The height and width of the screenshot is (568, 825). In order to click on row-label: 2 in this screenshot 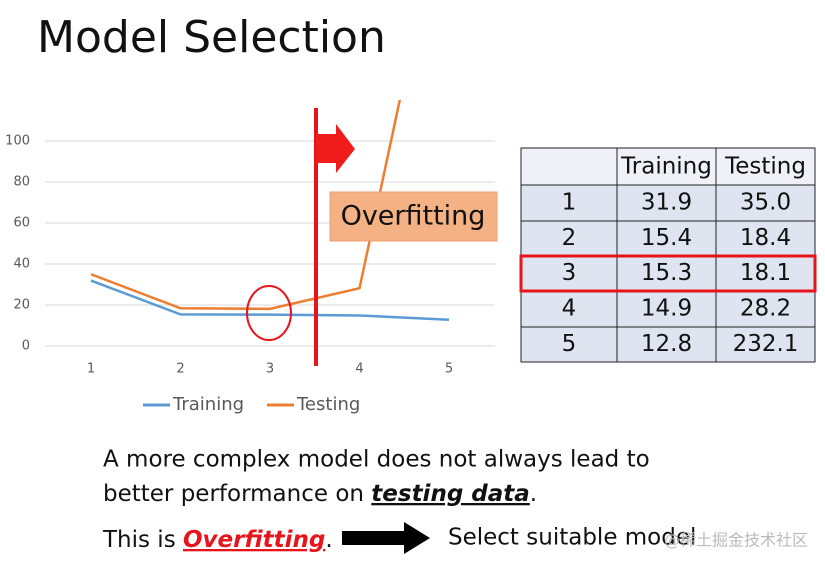, I will do `click(569, 238)`.